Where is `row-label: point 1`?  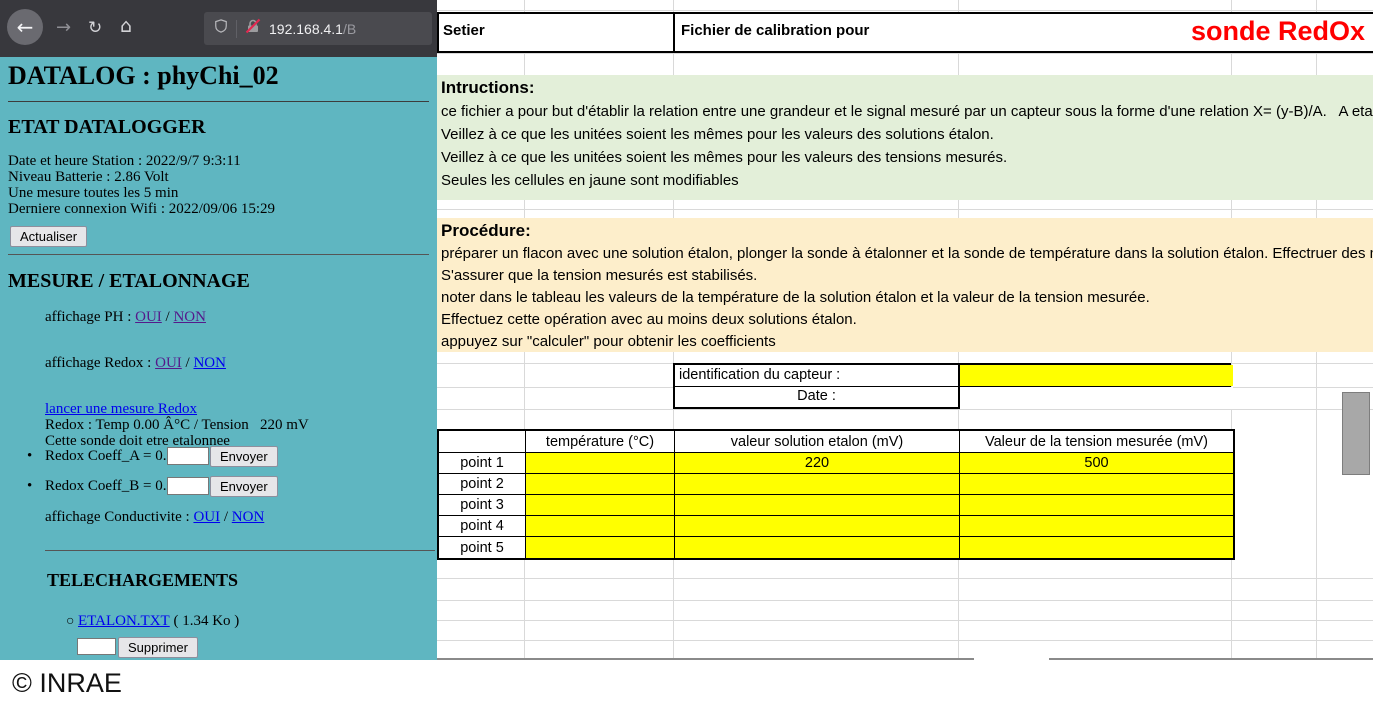 row-label: point 1 is located at coordinates (482, 463).